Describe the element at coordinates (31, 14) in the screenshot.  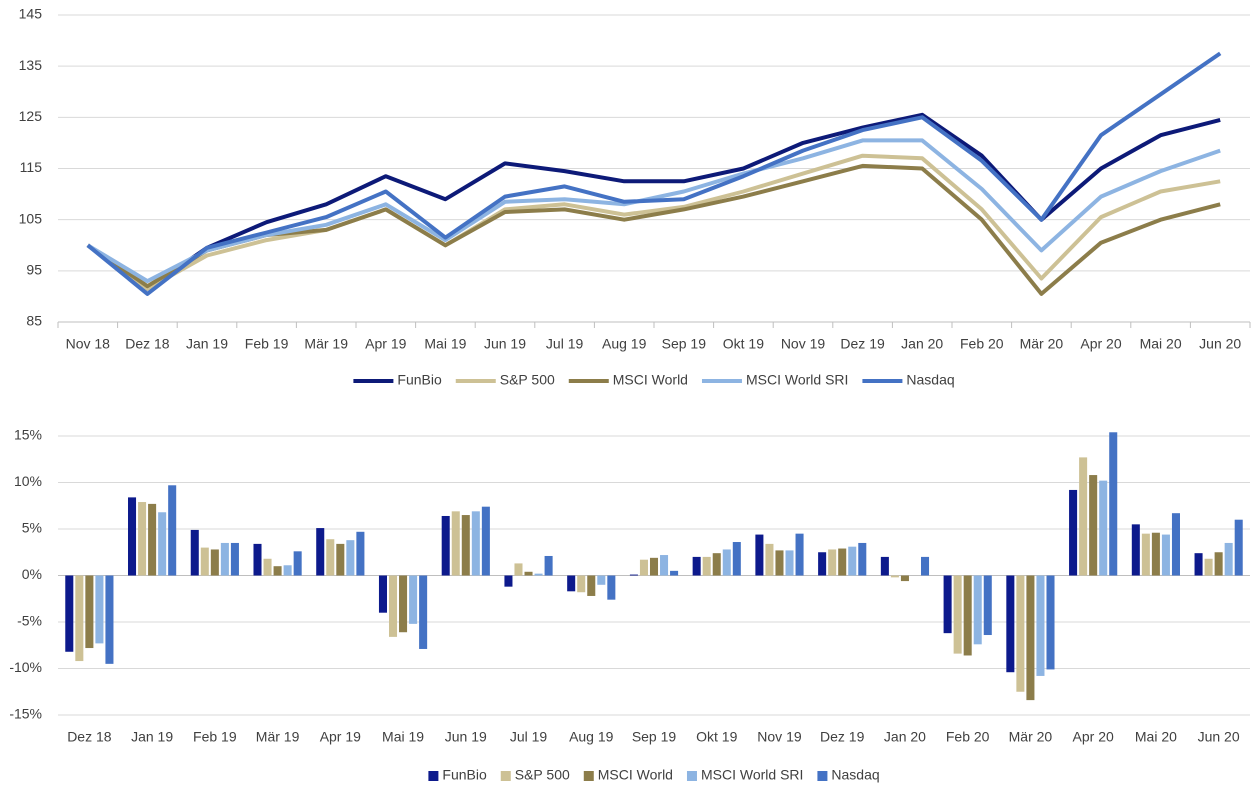
I see `y-tick-label: 145` at that location.